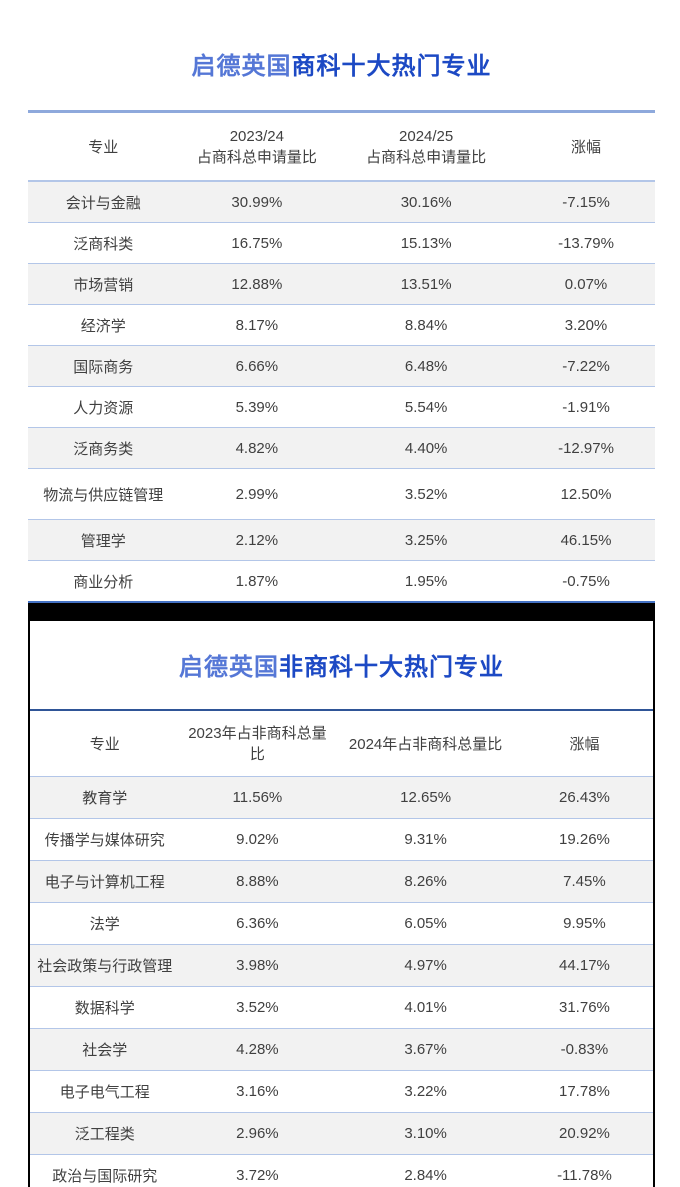 This screenshot has width=680, height=1187. Describe the element at coordinates (256, 147) in the screenshot. I see `table1-header-2023-share: 2023/24 占商科总申请量比` at that location.